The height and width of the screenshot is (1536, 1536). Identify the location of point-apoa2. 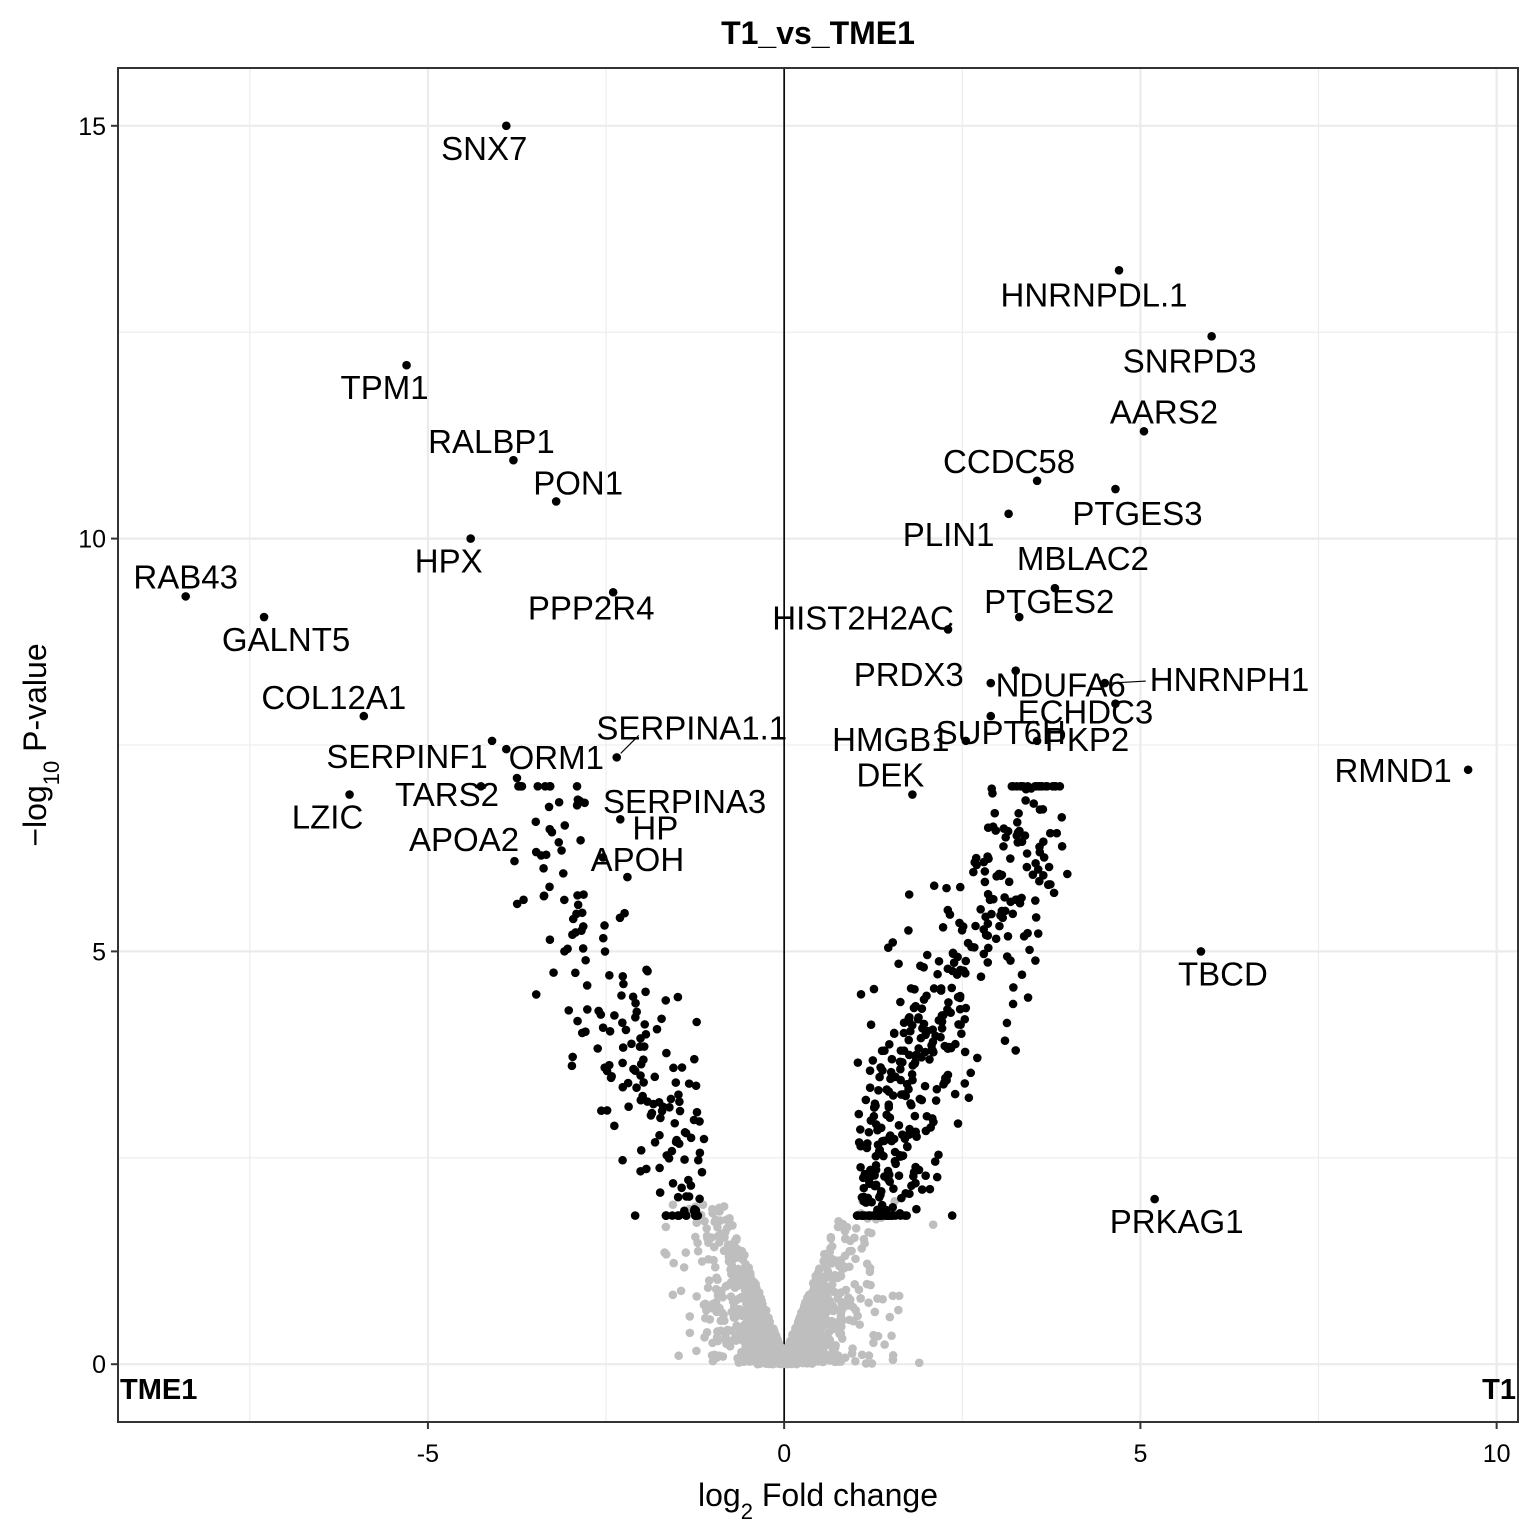
(549, 807).